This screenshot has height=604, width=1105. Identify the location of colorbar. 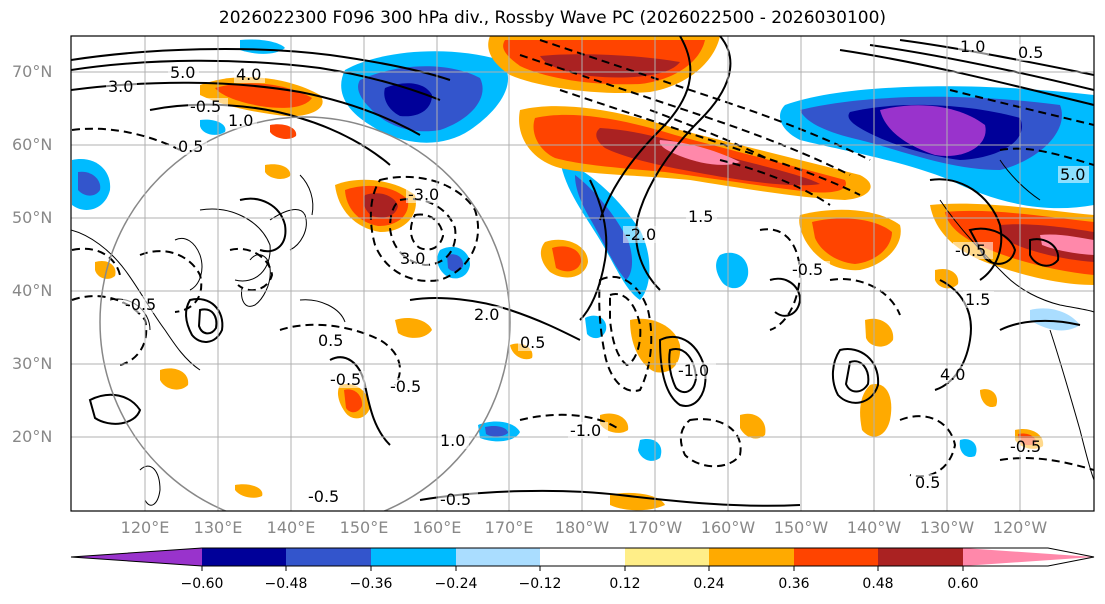
(582, 559).